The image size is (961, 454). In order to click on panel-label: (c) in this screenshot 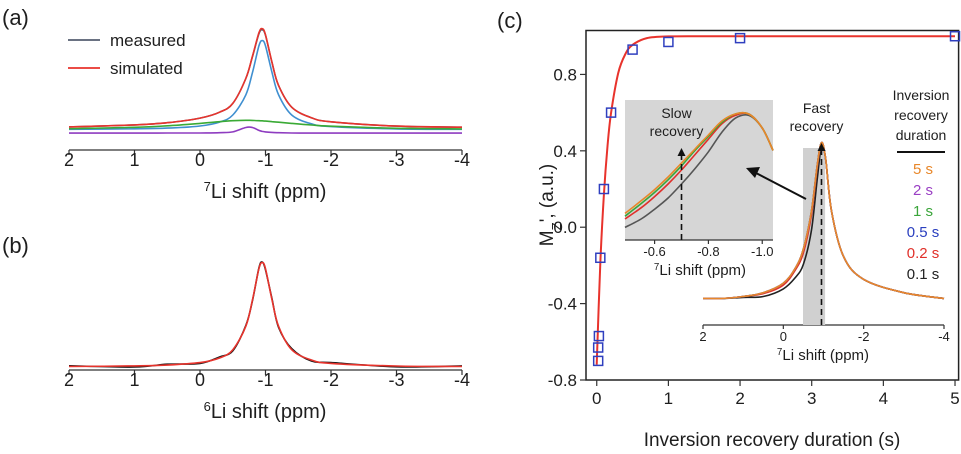, I will do `click(510, 20)`.